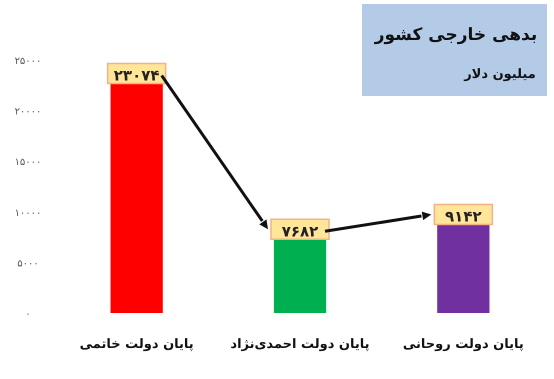 Image resolution: width=554 pixels, height=379 pixels. I want to click on data-label: ۲۳۰۷۴, so click(137, 75).